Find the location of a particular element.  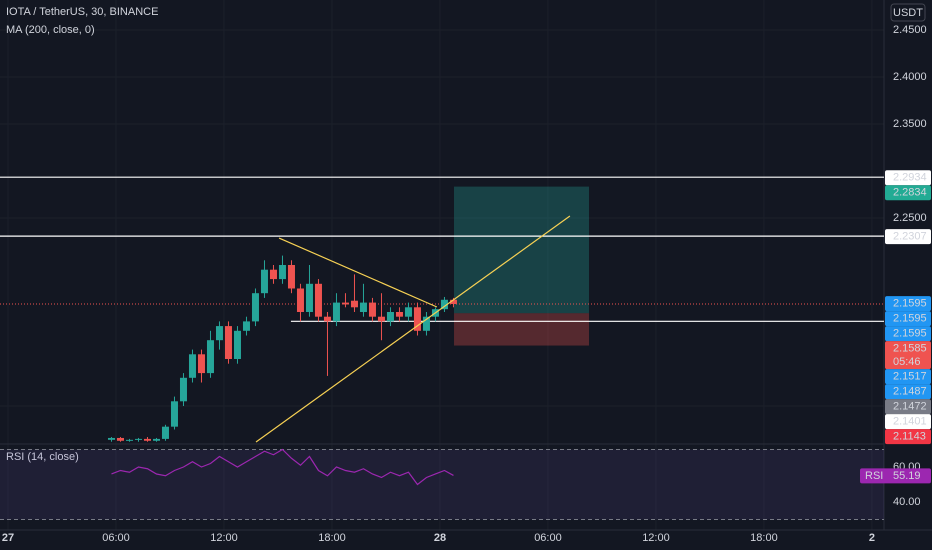

price-label: 2.1472 is located at coordinates (910, 406).